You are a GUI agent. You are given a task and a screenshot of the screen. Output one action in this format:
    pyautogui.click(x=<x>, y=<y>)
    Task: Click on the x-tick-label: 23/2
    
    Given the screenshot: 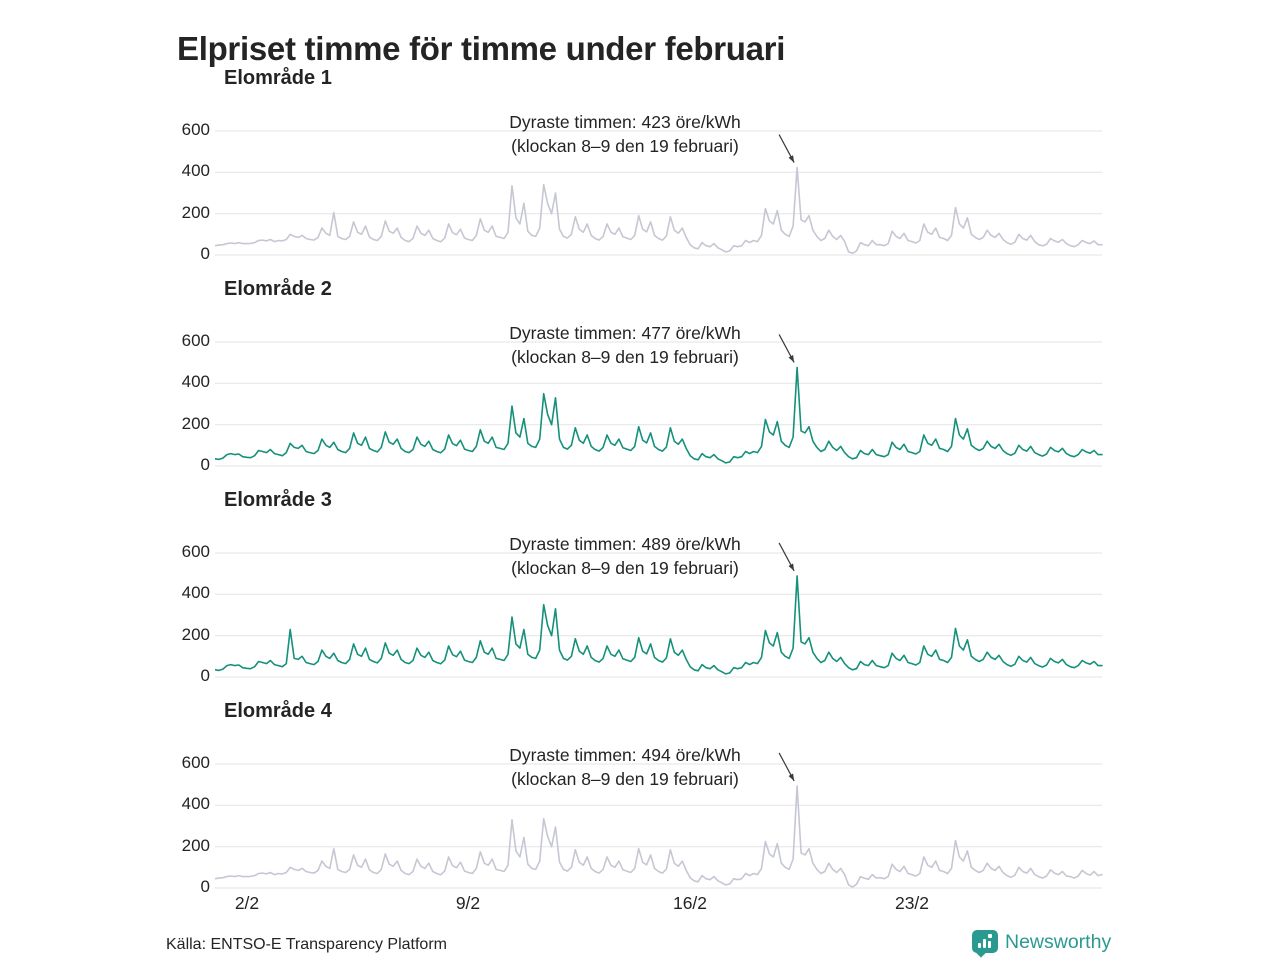 What is the action you would take?
    pyautogui.click(x=912, y=903)
    